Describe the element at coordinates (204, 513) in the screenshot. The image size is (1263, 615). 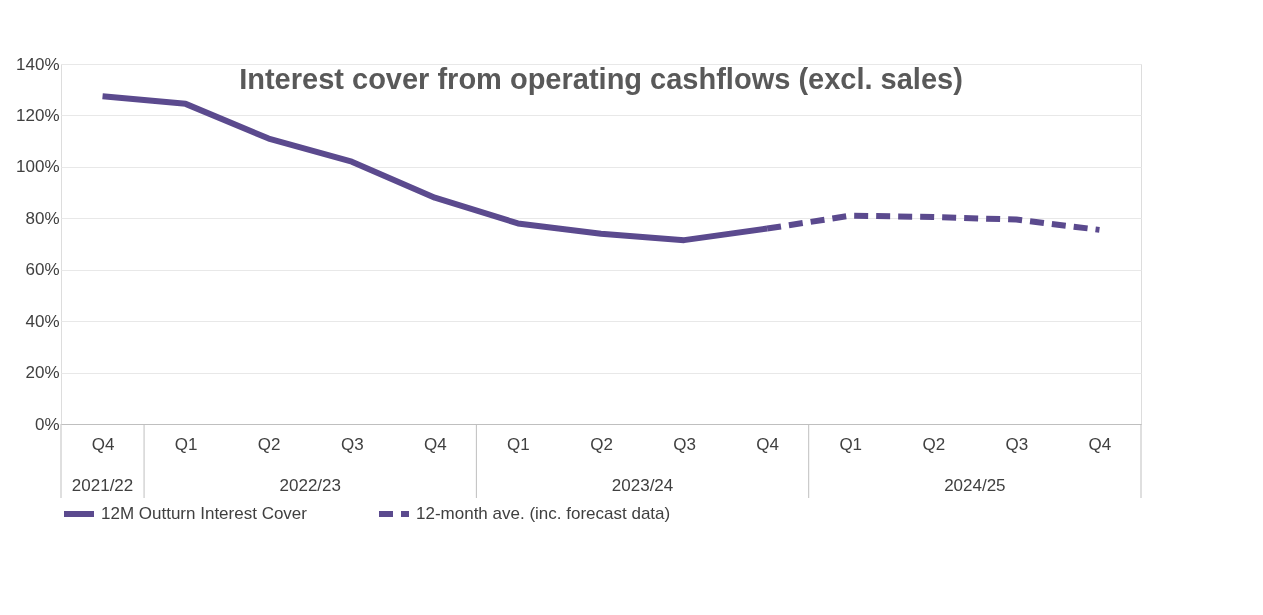
I see `legend-label: 12M Outturn Interest Cover` at that location.